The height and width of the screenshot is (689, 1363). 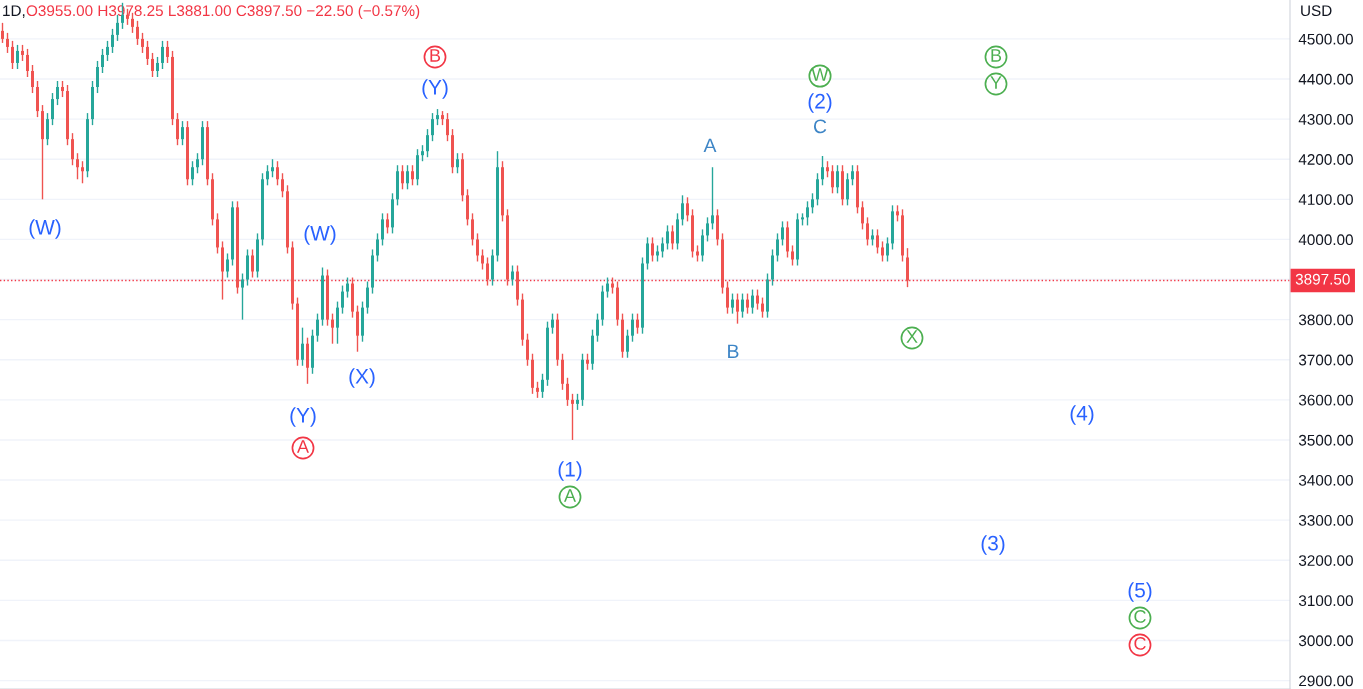 What do you see at coordinates (1325, 119) in the screenshot?
I see `y-tick-label: 4300.00` at bounding box center [1325, 119].